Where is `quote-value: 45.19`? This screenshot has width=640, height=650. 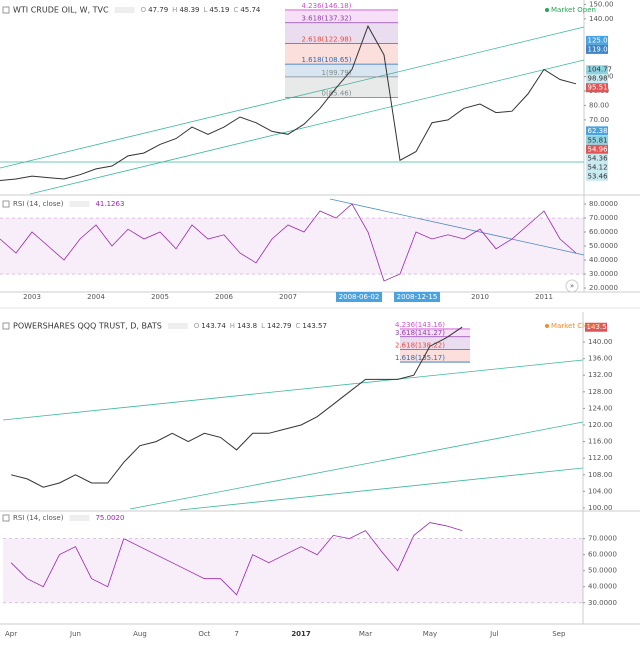 quote-value: 45.19 is located at coordinates (219, 10).